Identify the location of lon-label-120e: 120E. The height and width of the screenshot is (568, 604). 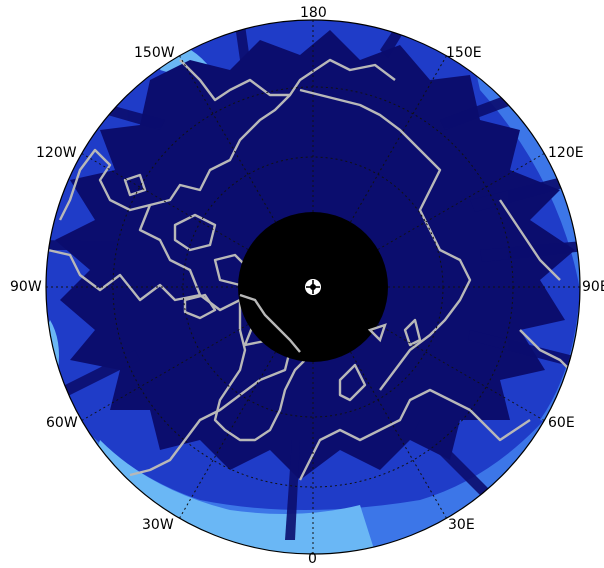
(566, 153).